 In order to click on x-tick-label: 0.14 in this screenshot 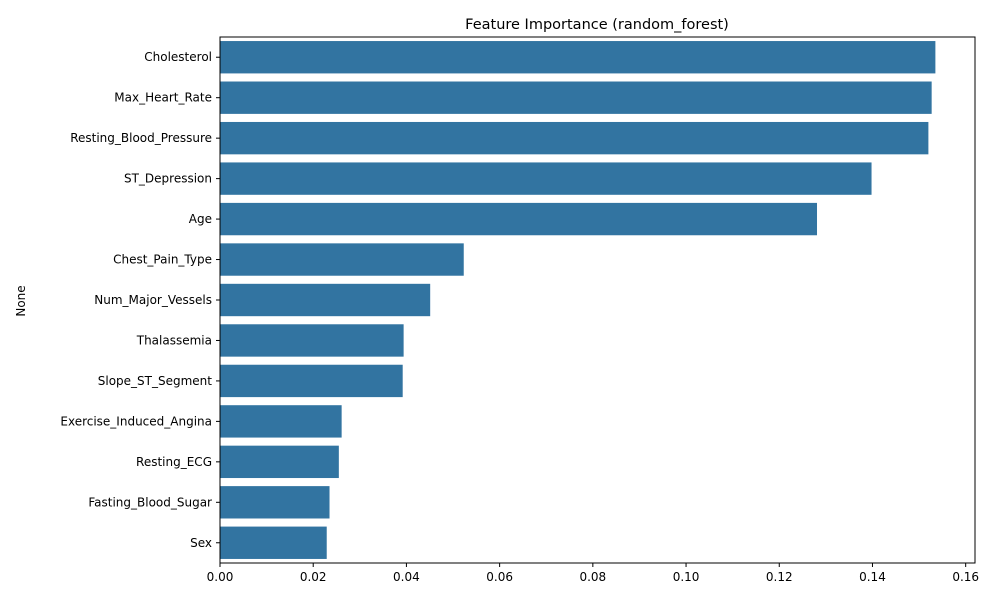, I will do `click(872, 577)`.